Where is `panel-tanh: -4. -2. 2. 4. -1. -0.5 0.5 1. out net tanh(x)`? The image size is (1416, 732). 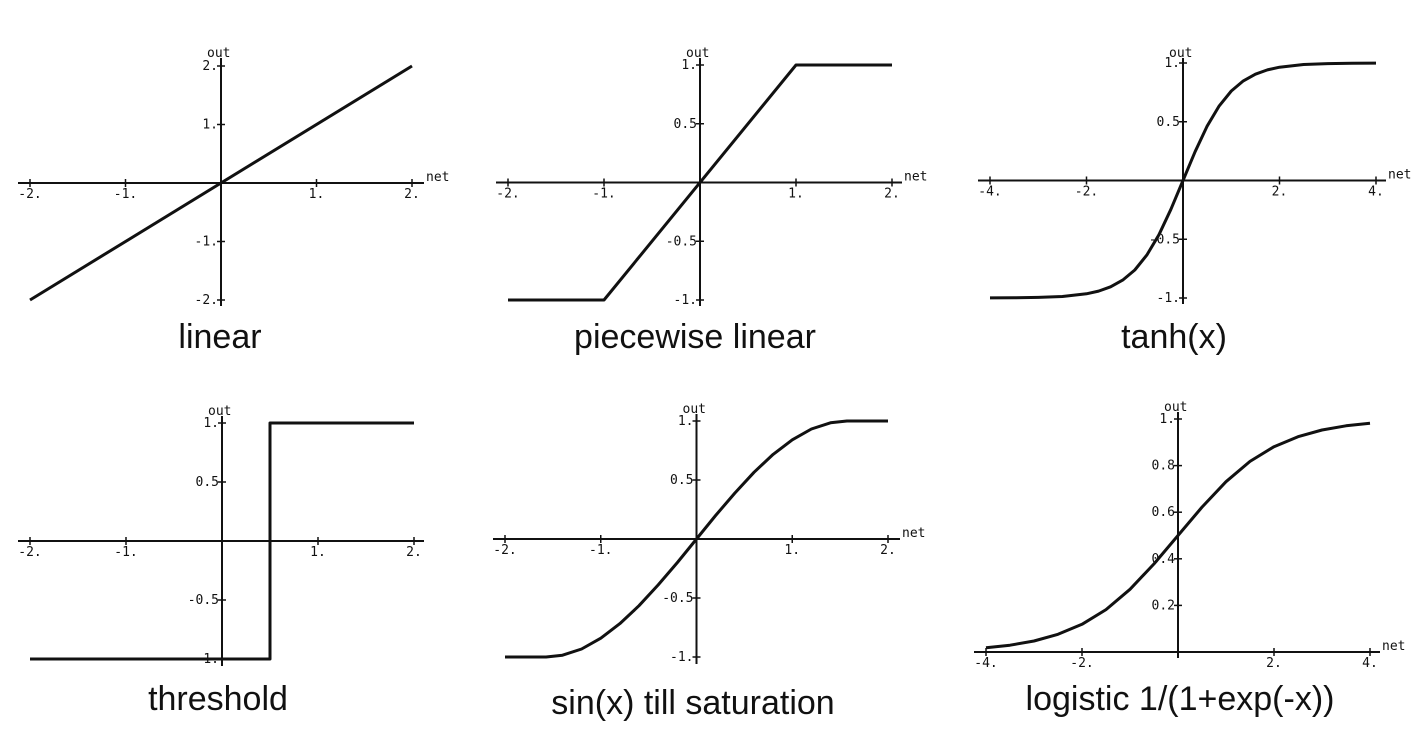
panel-tanh: -4. -2. 2. 4. -1. -0.5 0.5 1. out net tanh(x) is located at coordinates (1194, 201).